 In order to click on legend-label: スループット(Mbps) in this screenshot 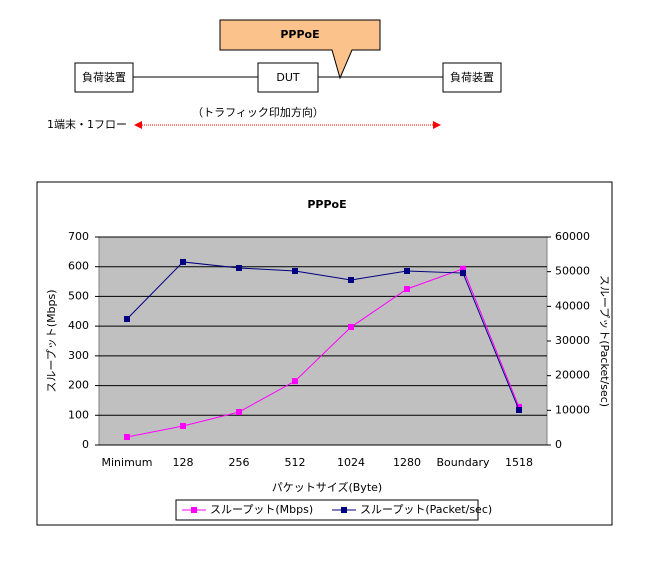, I will do `click(261, 509)`.